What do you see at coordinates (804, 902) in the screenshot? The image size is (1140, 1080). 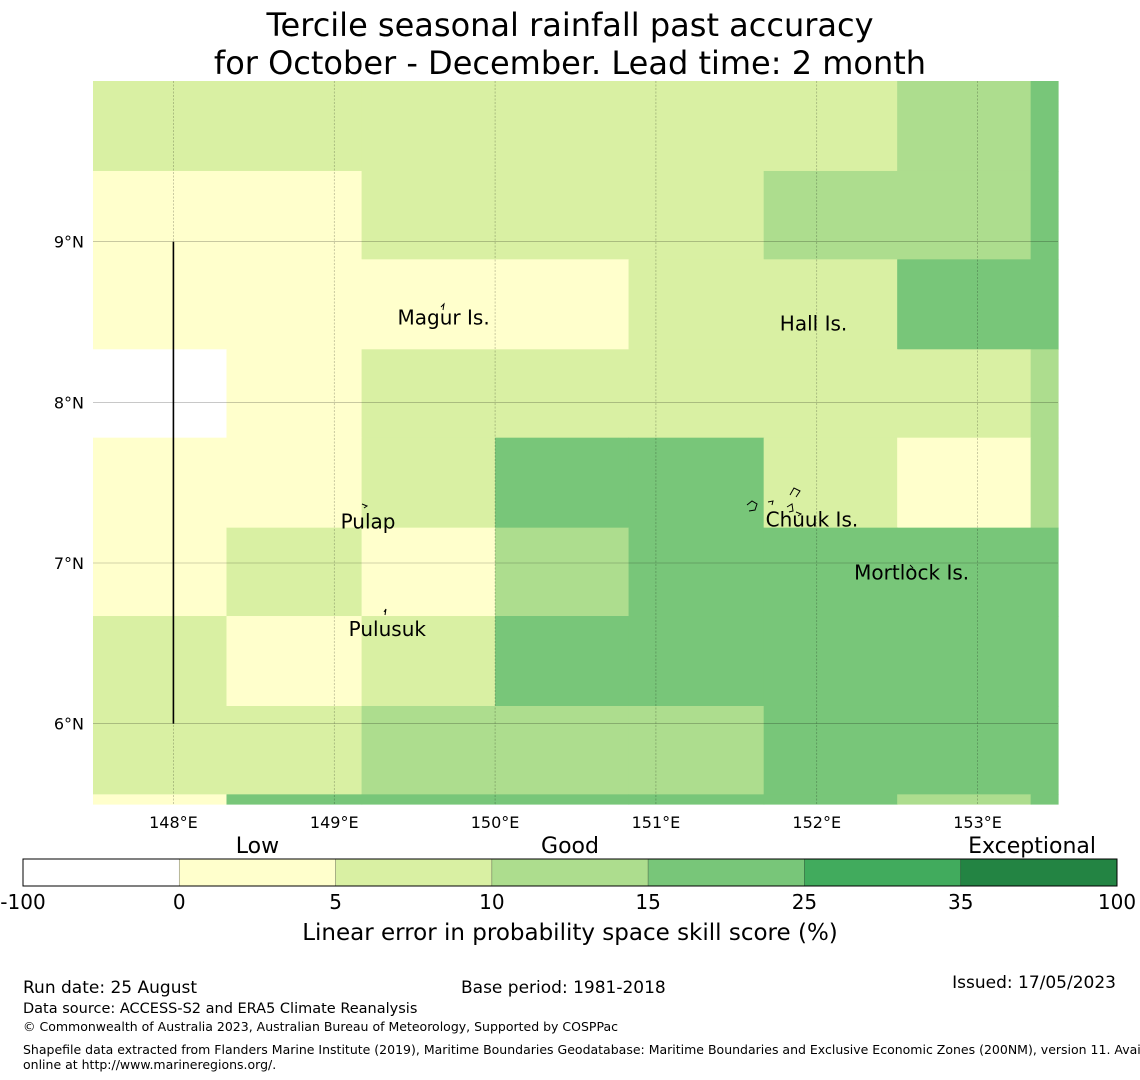 I see `colorbar-tick-label: 25` at bounding box center [804, 902].